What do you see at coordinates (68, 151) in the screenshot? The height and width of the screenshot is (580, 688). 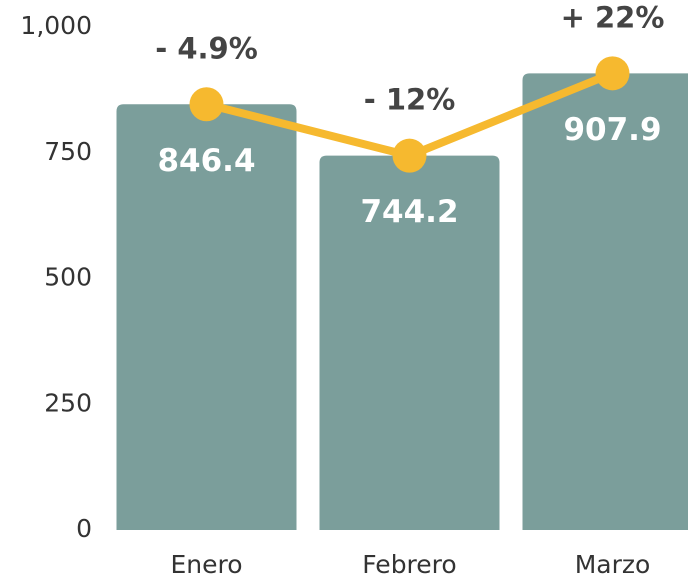 I see `y-tick-label: 750` at bounding box center [68, 151].